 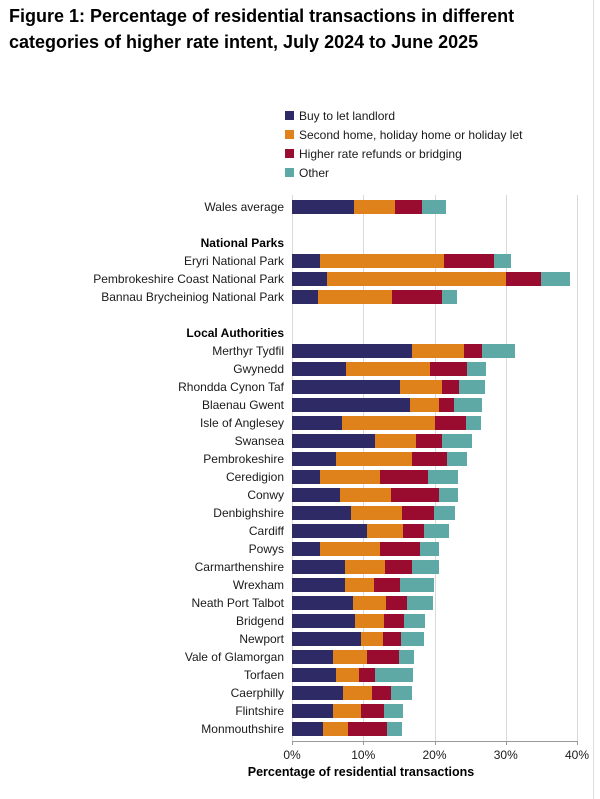 I want to click on stacked-bar-carmarthenshire, so click(x=365, y=567).